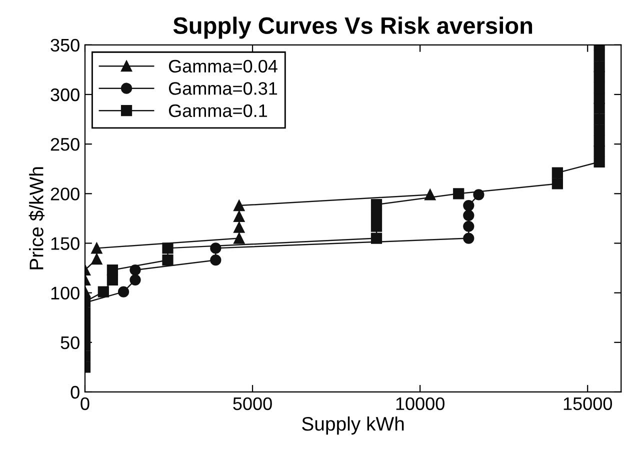 The width and height of the screenshot is (639, 449). Describe the element at coordinates (85, 403) in the screenshot. I see `x-tick-label: 0` at that location.